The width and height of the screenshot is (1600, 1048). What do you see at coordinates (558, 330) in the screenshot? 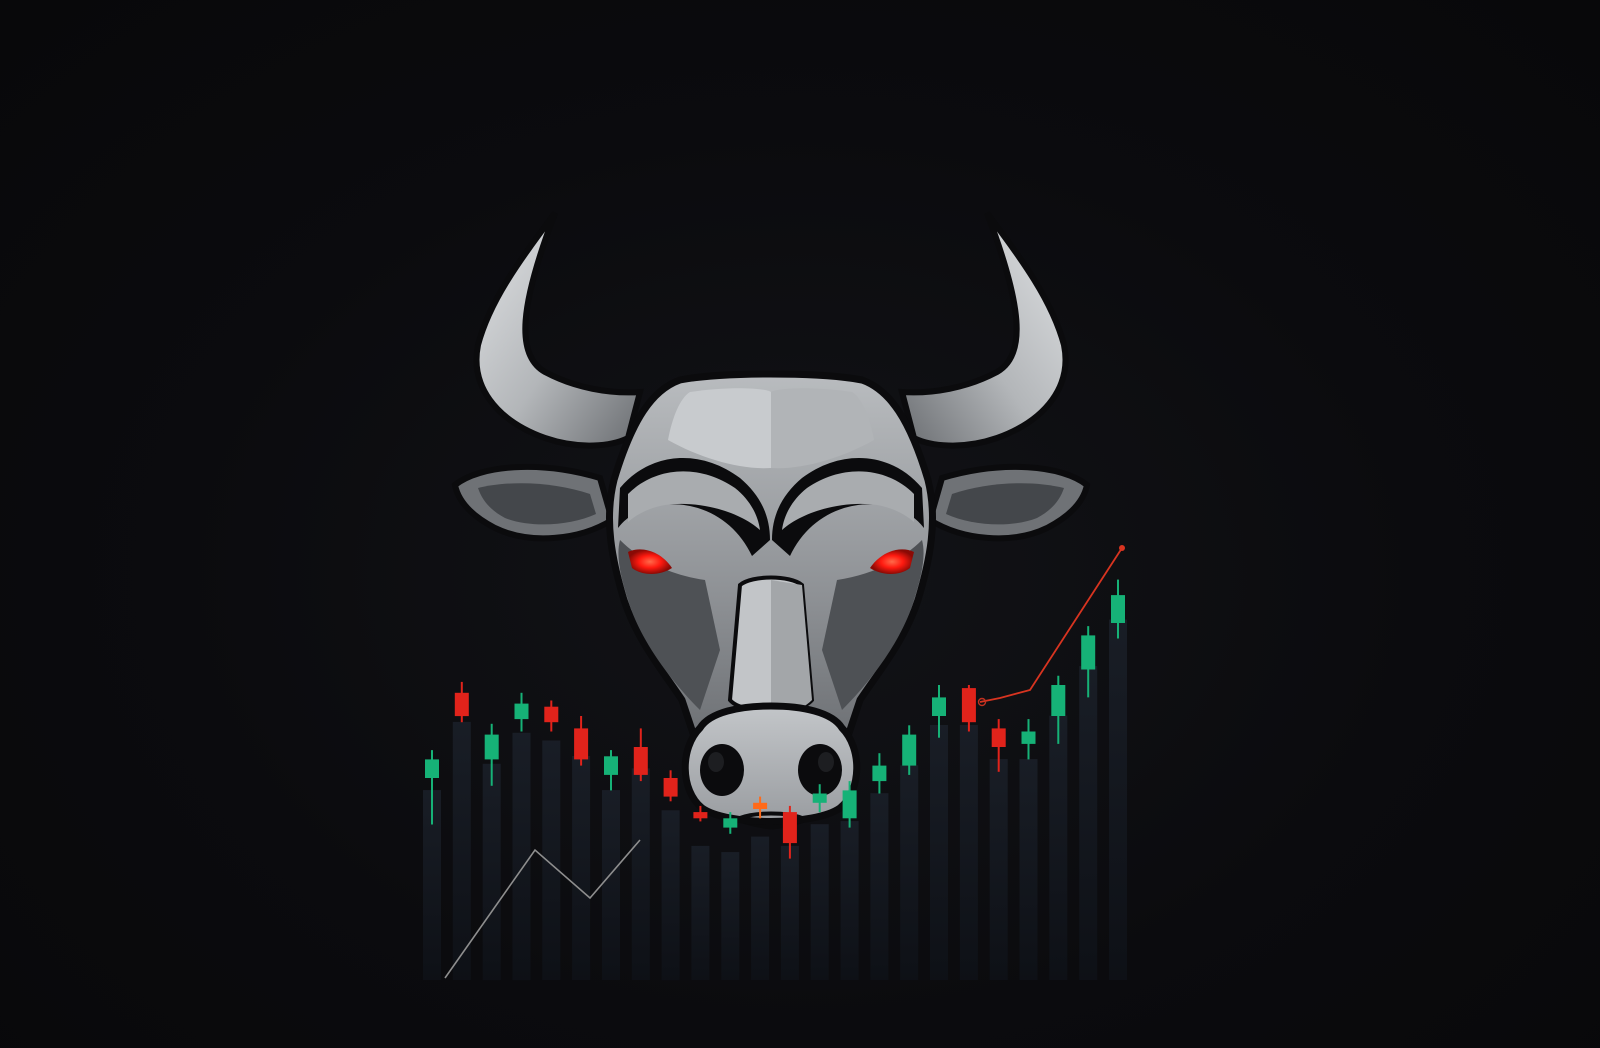
I see `left-horn` at bounding box center [558, 330].